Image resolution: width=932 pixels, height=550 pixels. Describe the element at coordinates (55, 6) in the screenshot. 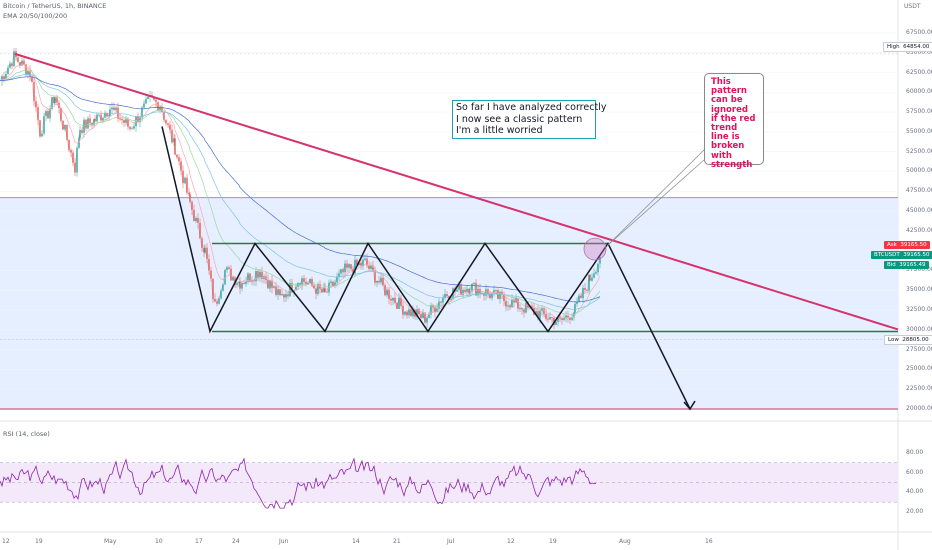

I see `symbol-title: Bitcoin / TetherUS, 1h, BINANCE` at that location.